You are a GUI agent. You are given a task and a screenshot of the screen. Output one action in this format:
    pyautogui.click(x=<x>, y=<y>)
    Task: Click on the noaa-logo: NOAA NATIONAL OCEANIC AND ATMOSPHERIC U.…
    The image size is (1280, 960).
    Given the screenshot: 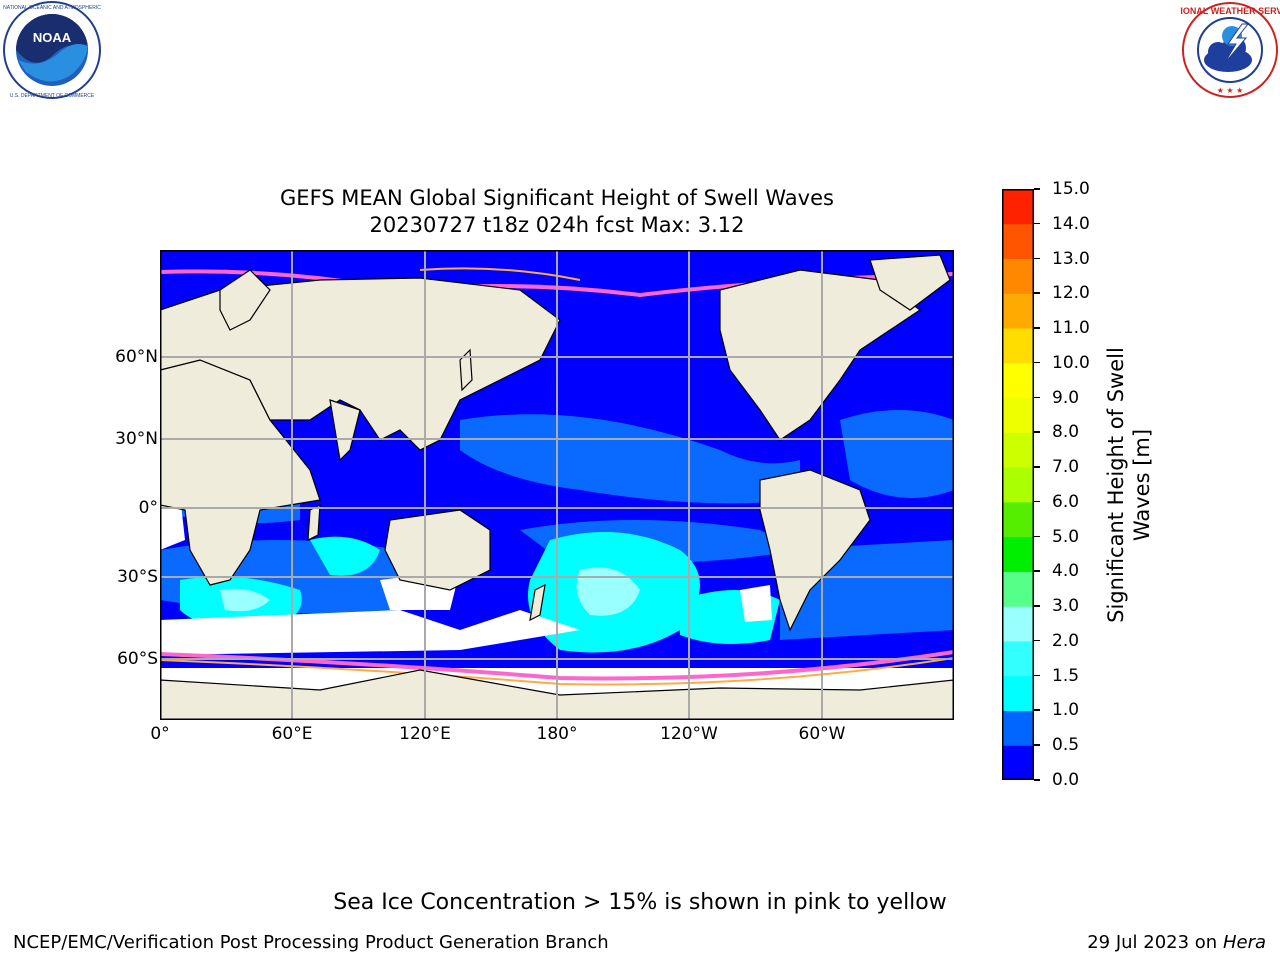 What is the action you would take?
    pyautogui.click(x=52, y=50)
    